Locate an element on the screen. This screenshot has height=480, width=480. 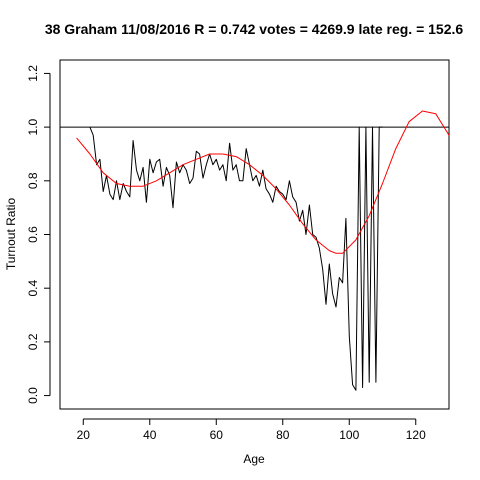
x-tick-label: 60 is located at coordinates (217, 435).